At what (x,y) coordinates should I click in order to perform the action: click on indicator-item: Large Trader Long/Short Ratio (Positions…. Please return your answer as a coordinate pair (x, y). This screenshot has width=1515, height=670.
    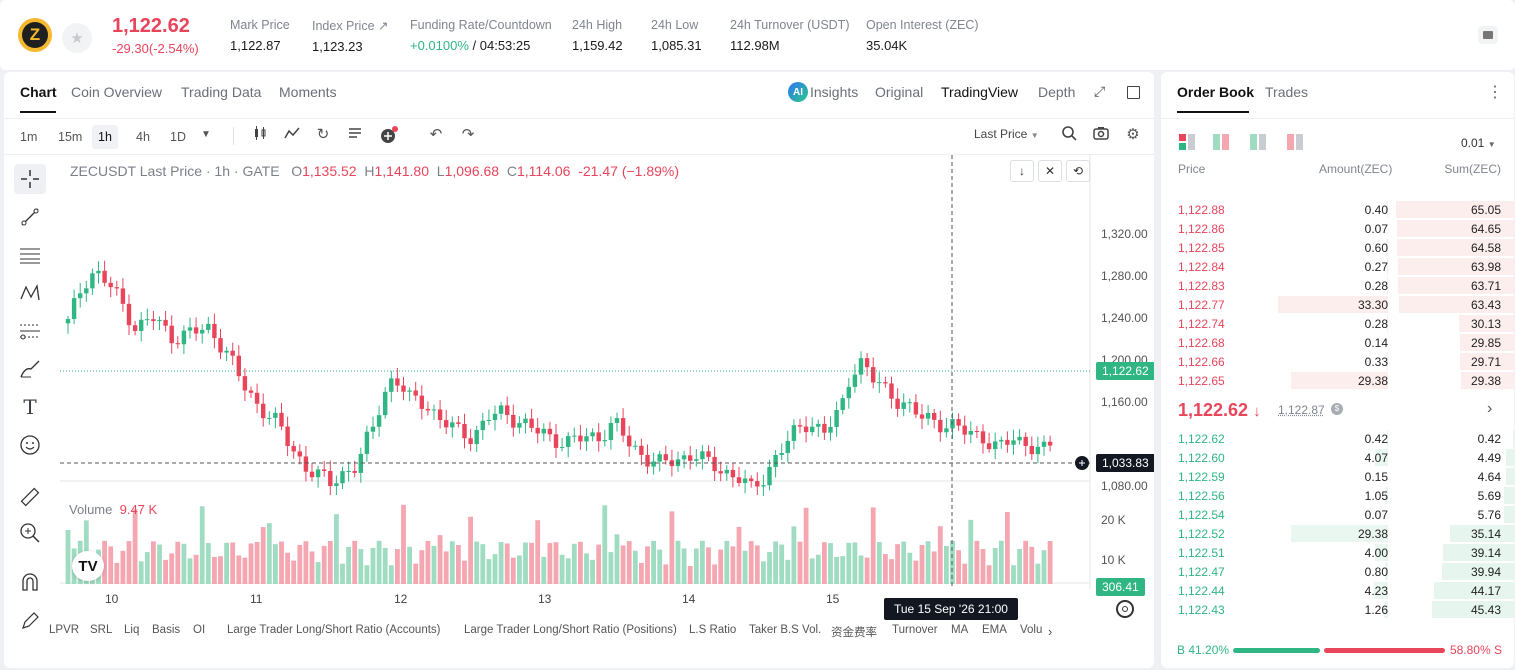
    Looking at the image, I should click on (570, 630).